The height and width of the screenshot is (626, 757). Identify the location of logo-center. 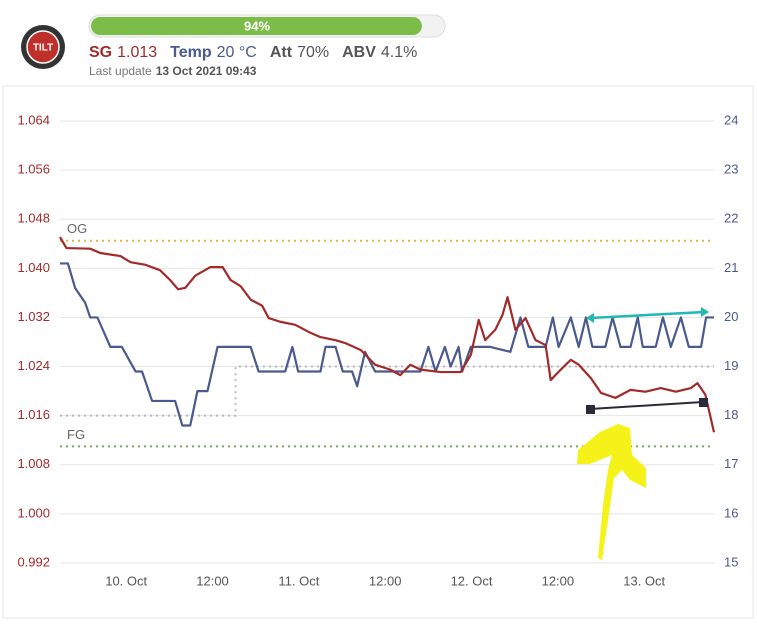
(43, 47).